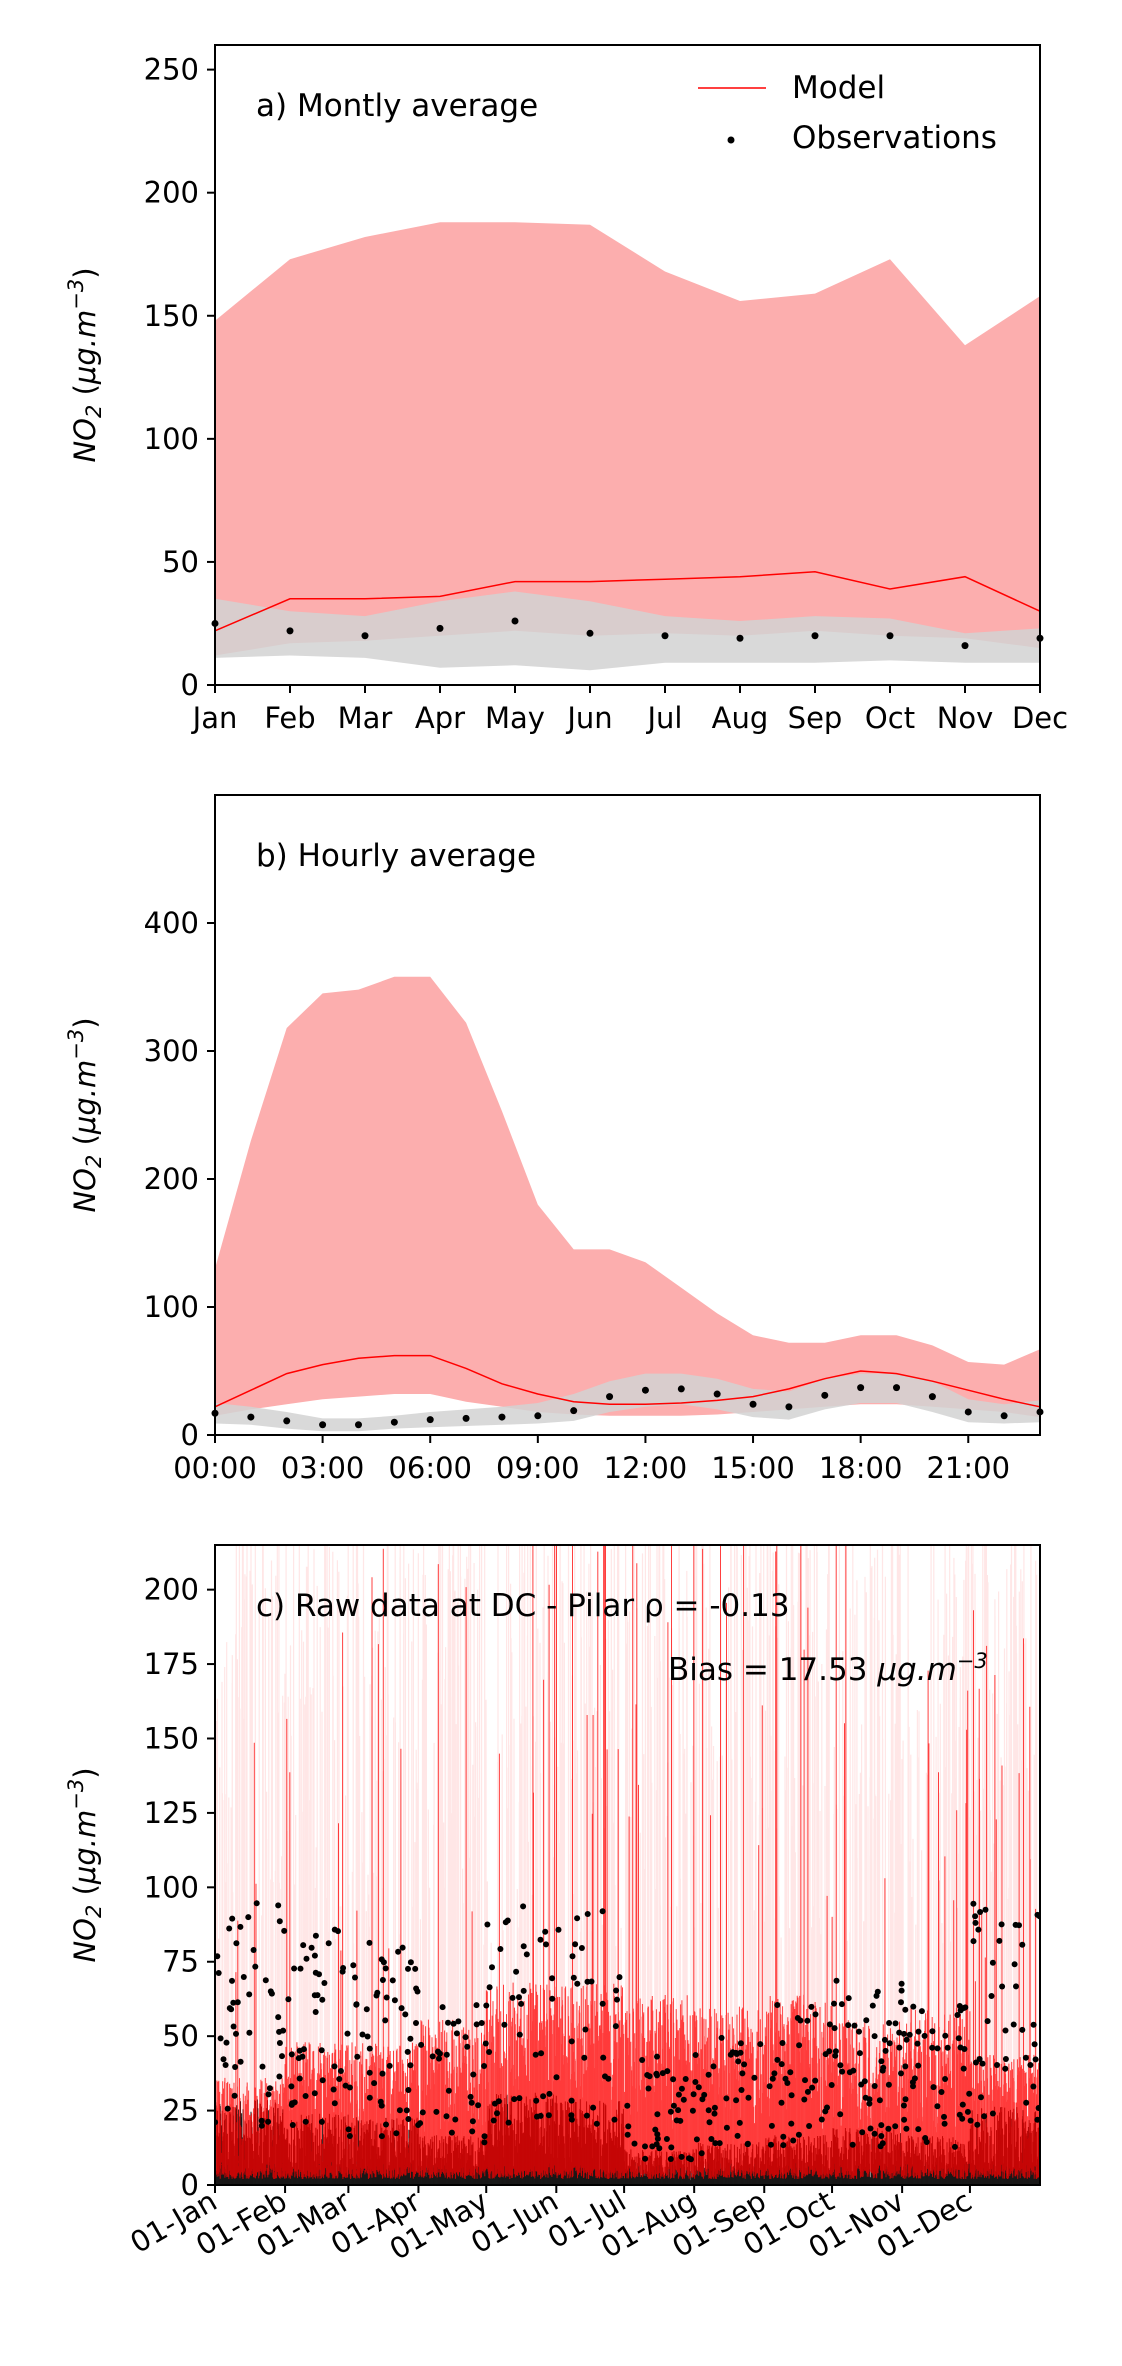 The width and height of the screenshot is (1122, 2366). What do you see at coordinates (171, 316) in the screenshot?
I see `y-tick-label: 150` at bounding box center [171, 316].